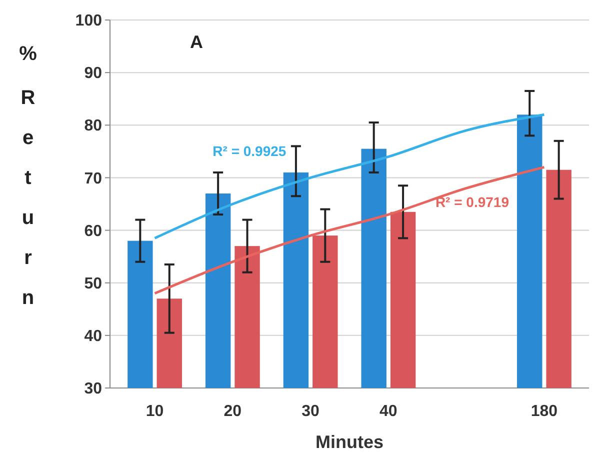  What do you see at coordinates (233, 411) in the screenshot?
I see `x-tick-label: 20` at bounding box center [233, 411].